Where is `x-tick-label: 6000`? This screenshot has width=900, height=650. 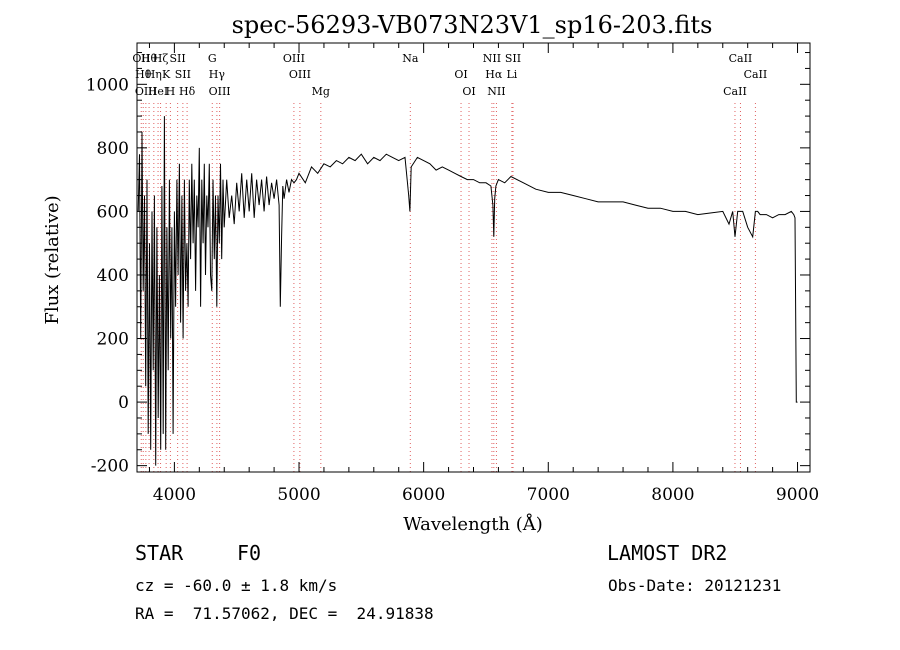
x-tick-label: 6000 is located at coordinates (423, 495).